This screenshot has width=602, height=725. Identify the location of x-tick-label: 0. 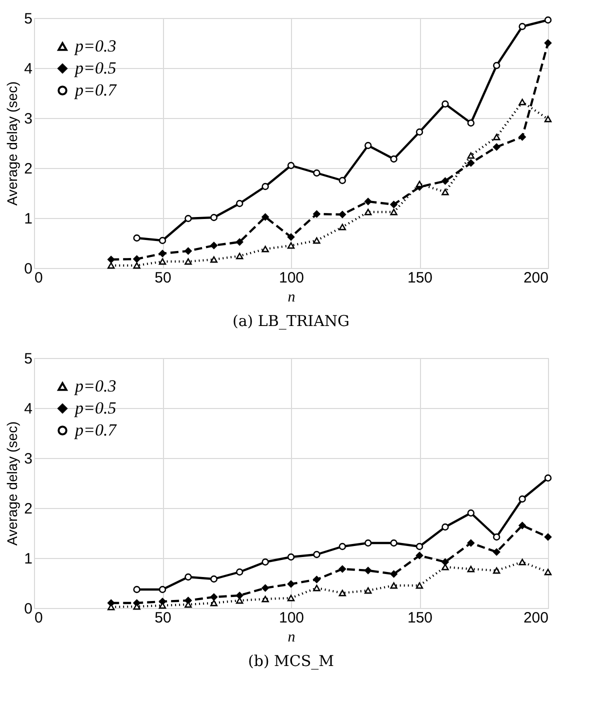
(38, 618).